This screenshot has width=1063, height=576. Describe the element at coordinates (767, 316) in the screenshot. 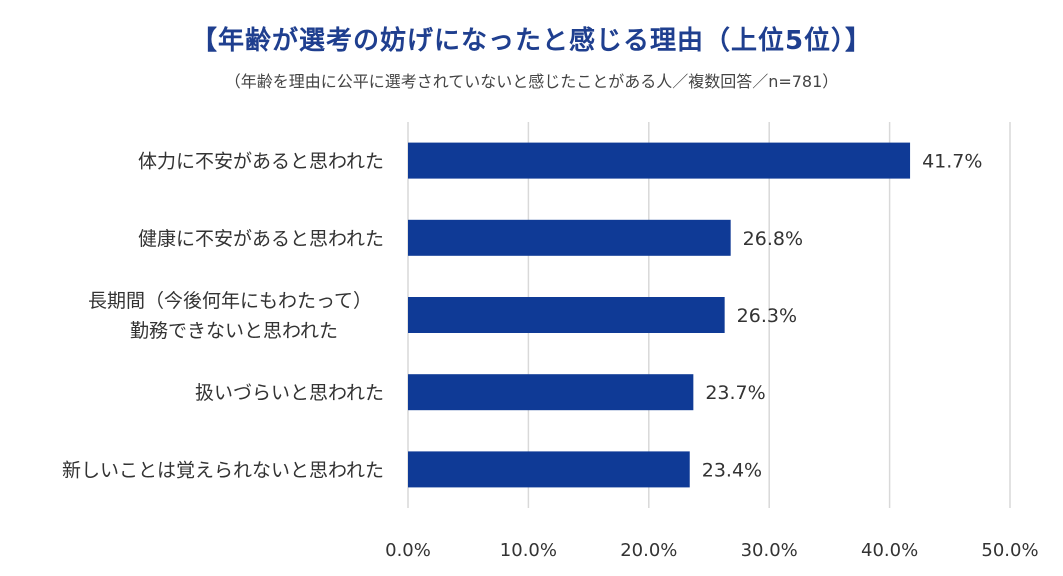

I see `value-label: 26.3%` at that location.